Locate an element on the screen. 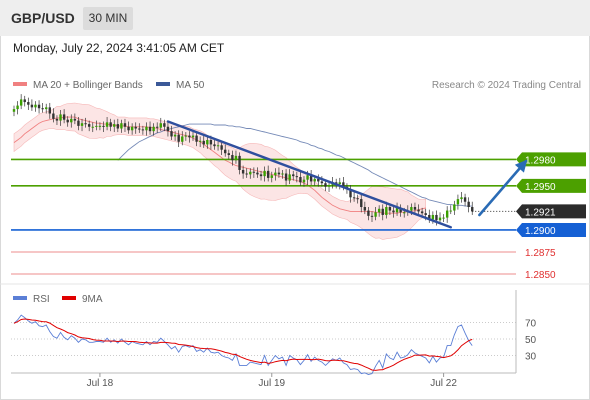 The width and height of the screenshot is (590, 400). rsi-tick-30: 30 is located at coordinates (531, 357).